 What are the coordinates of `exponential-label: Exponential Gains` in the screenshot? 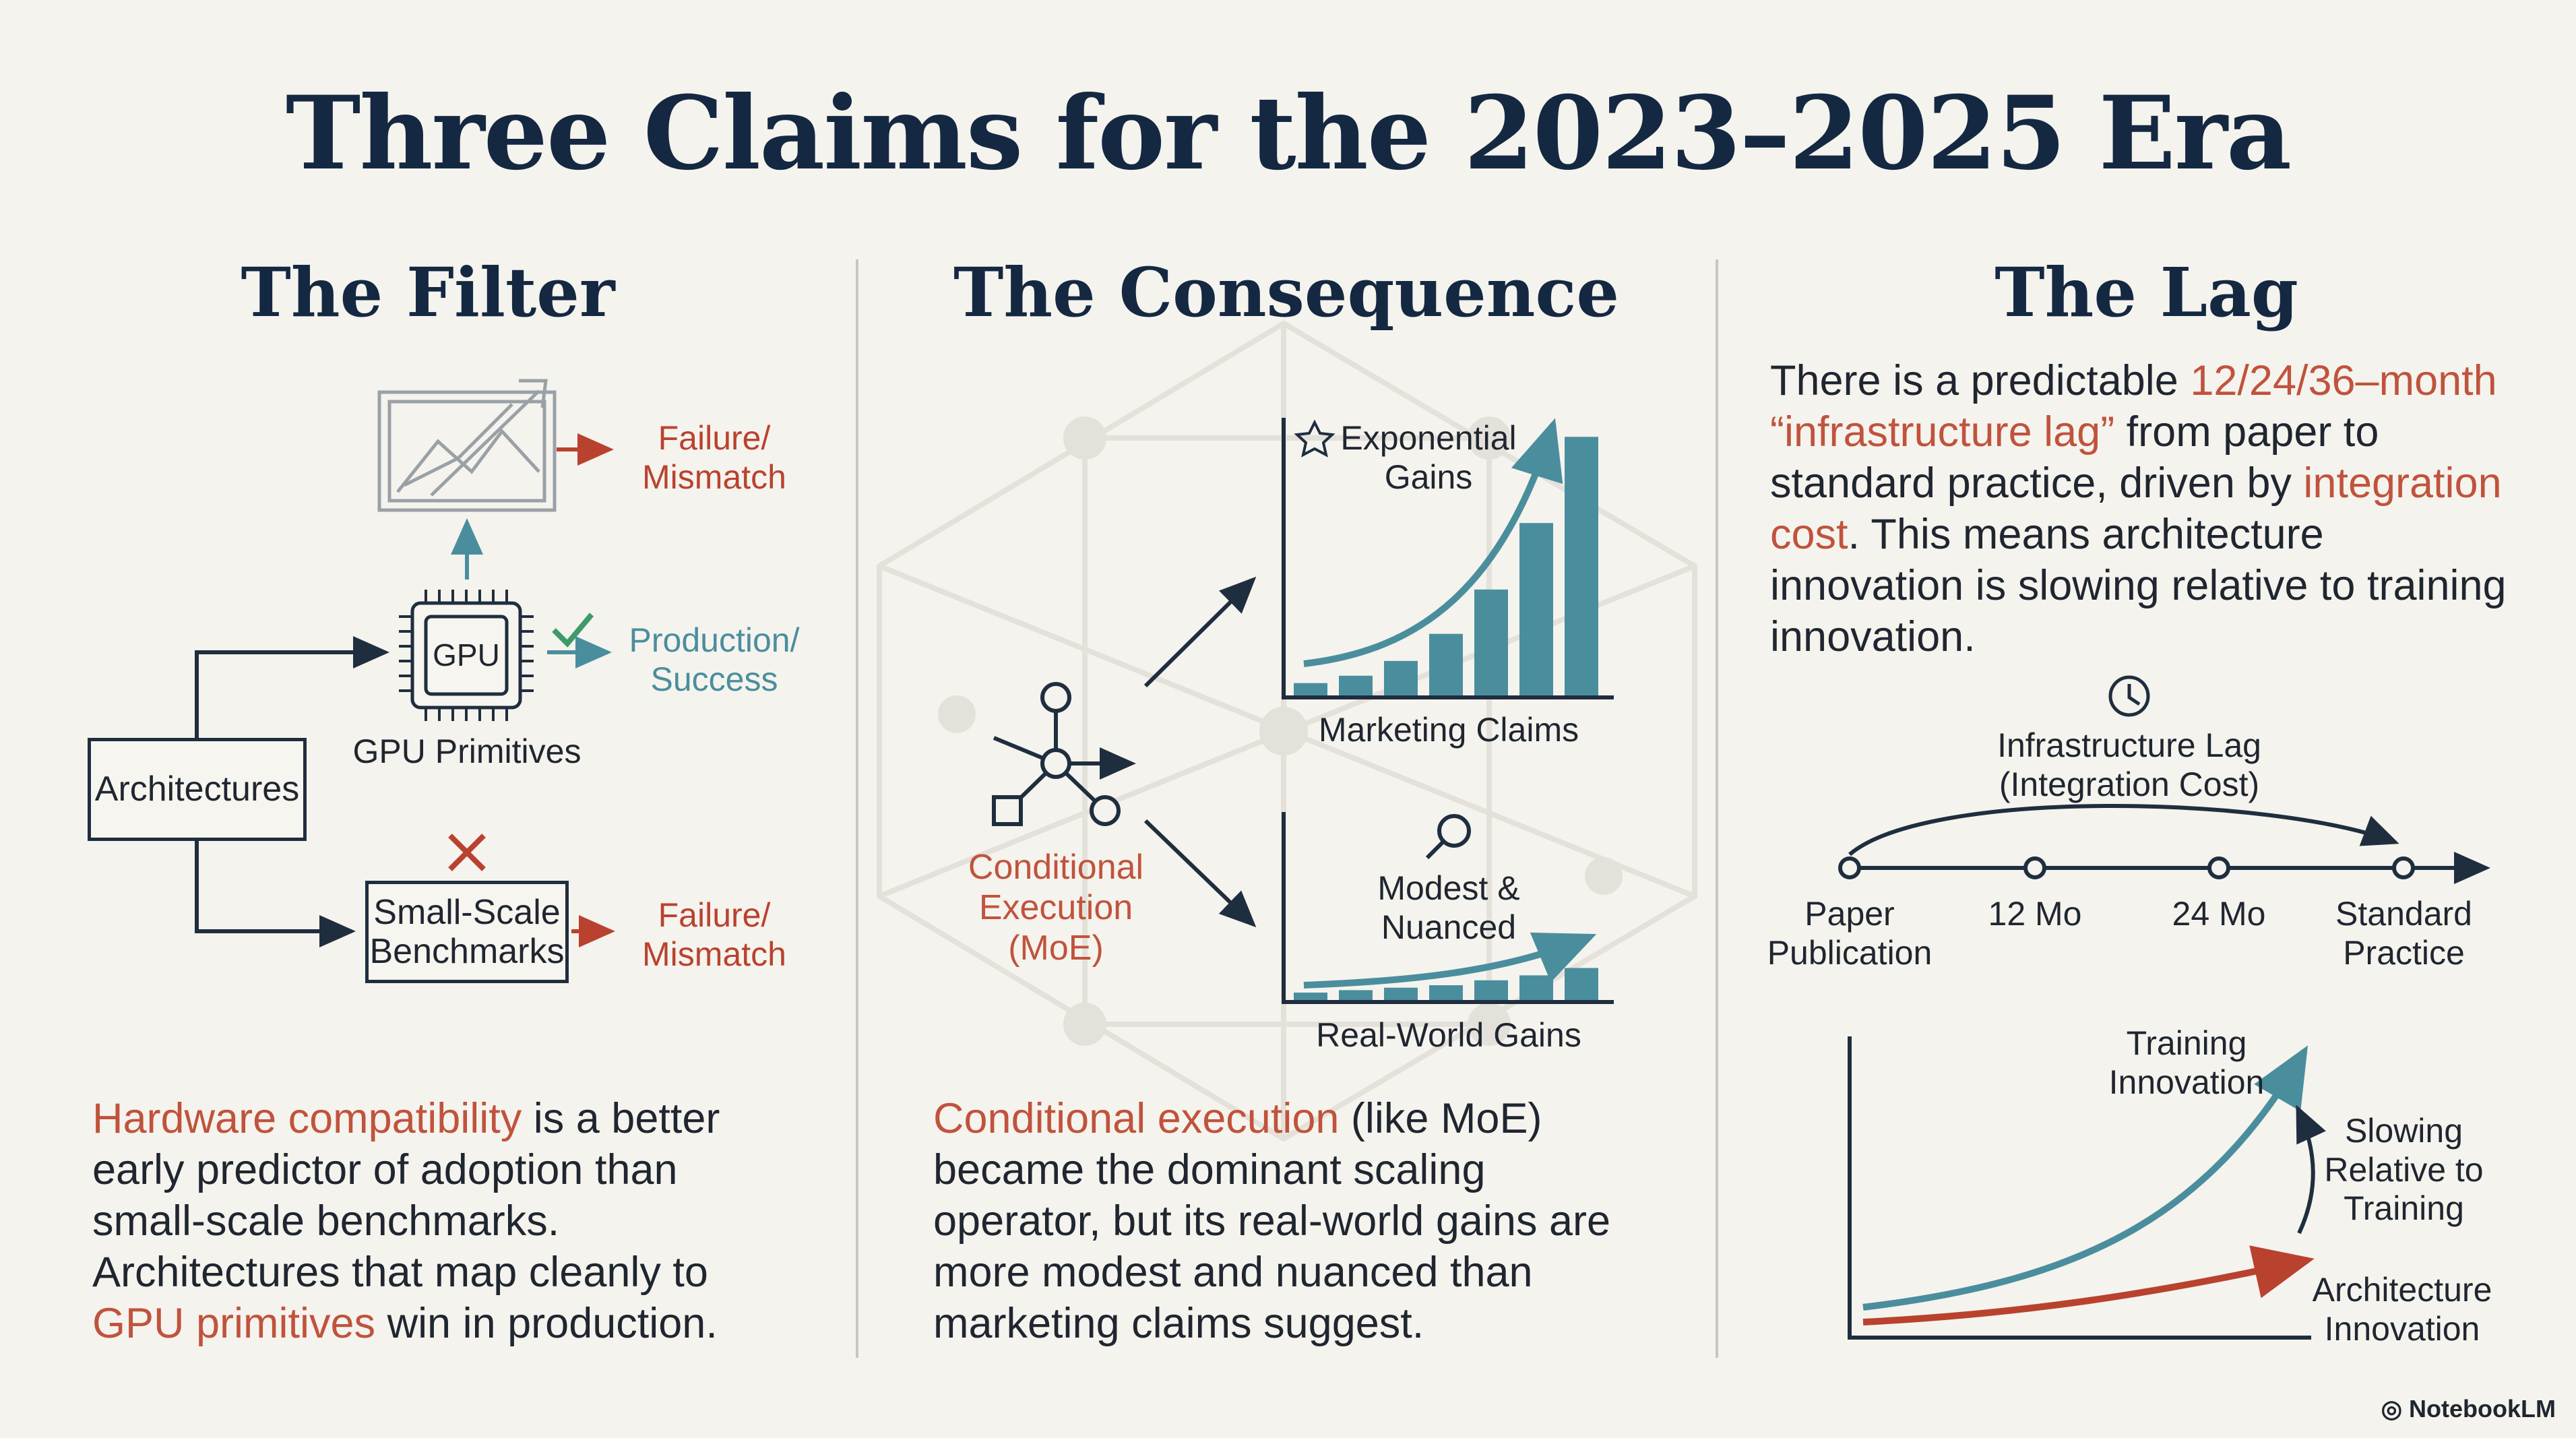 It's located at (1428, 457).